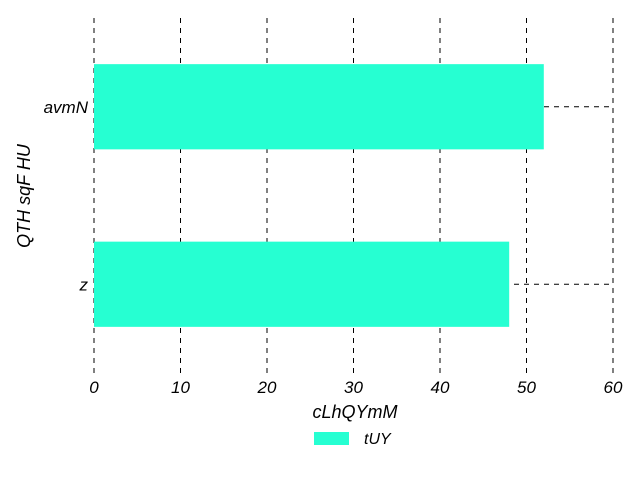  I want to click on y-axis-title: QTH sqF HU, so click(24, 195).